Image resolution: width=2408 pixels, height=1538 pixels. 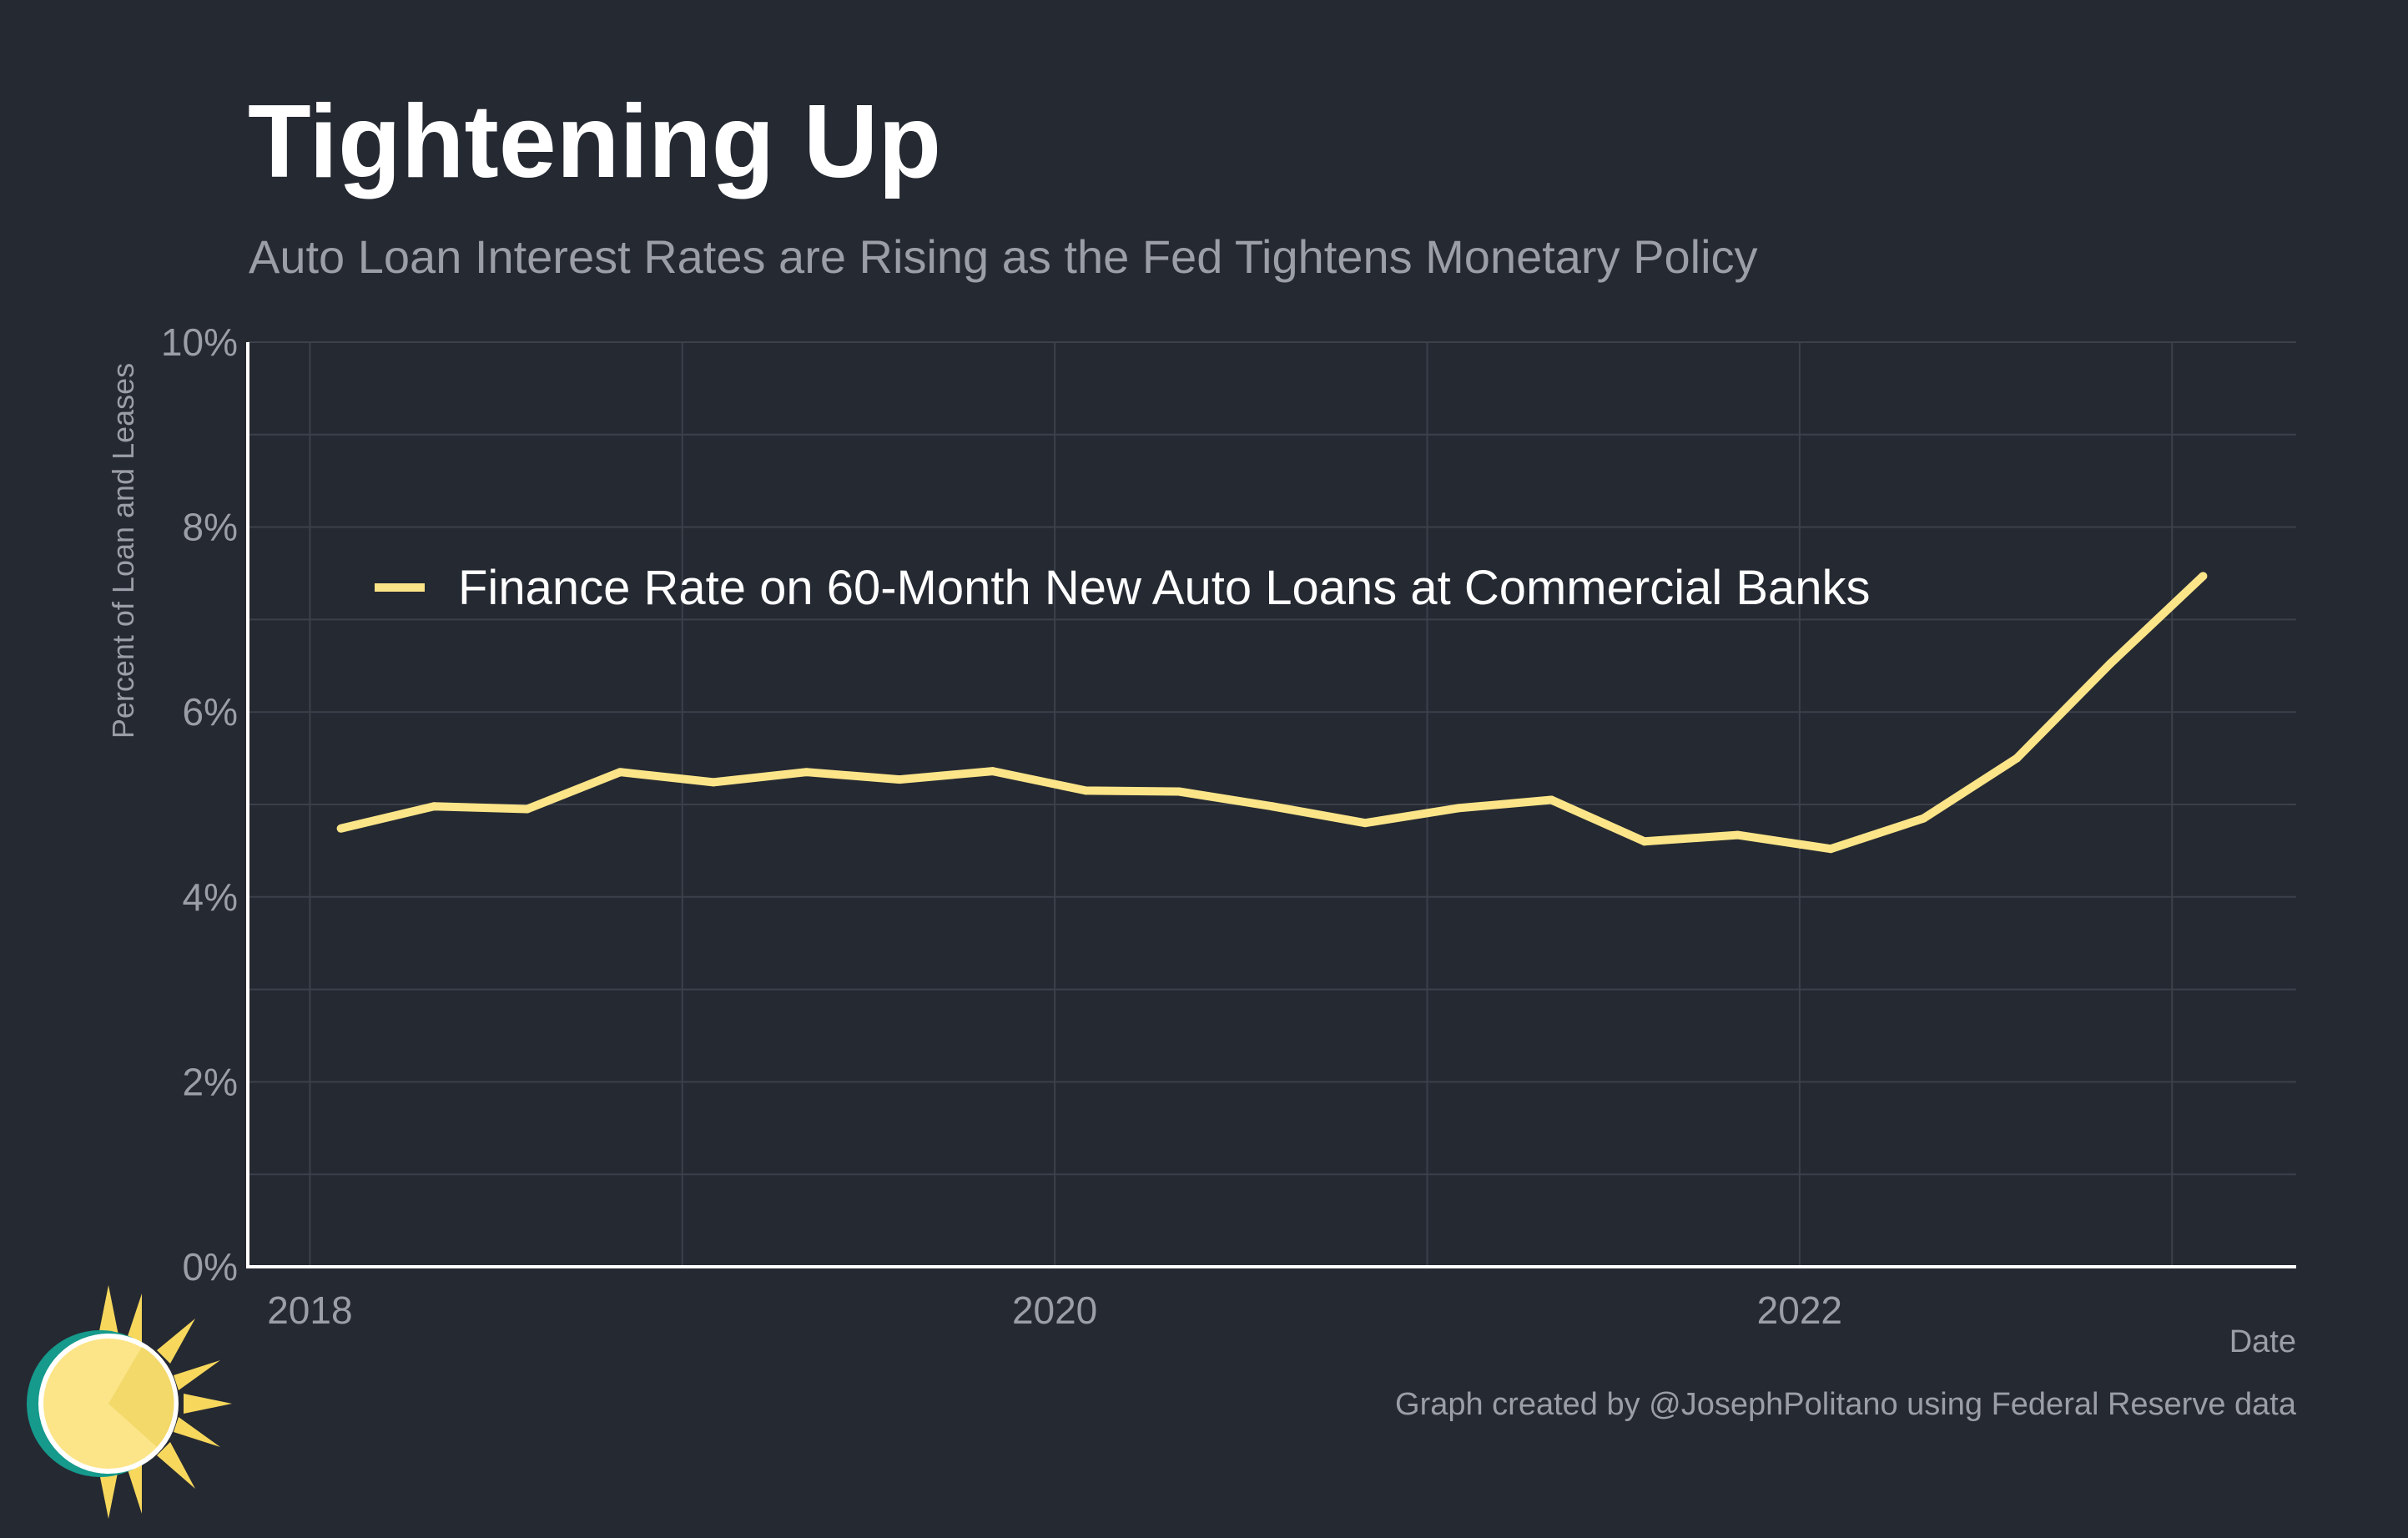 I want to click on y-tick-labels: 0% 2% 4% 6% 8% 10%, so click(x=199, y=804).